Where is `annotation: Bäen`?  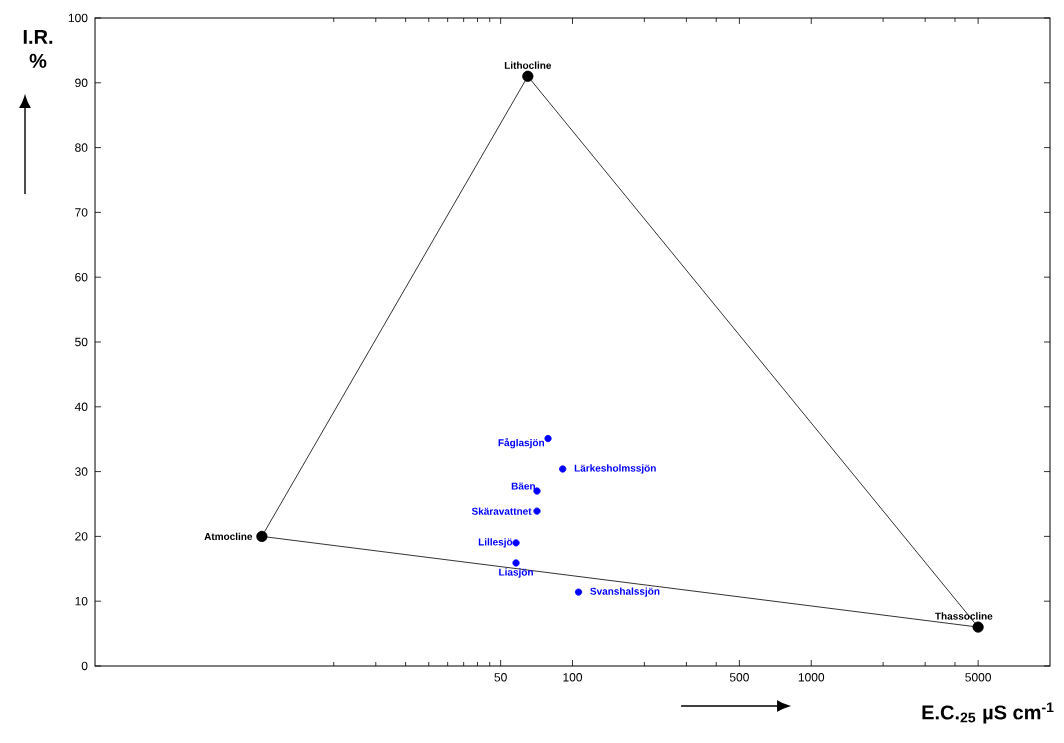
annotation: Bäen is located at coordinates (523, 486).